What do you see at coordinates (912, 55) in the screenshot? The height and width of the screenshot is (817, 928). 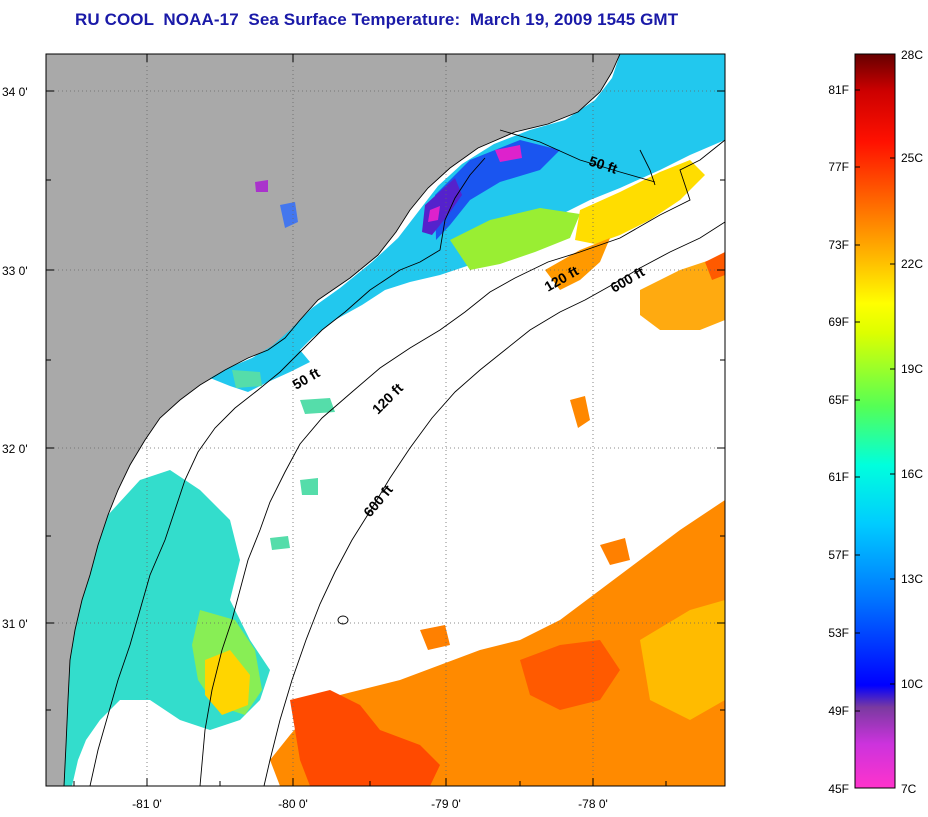 I see `colorbar-c-label: 28C` at bounding box center [912, 55].